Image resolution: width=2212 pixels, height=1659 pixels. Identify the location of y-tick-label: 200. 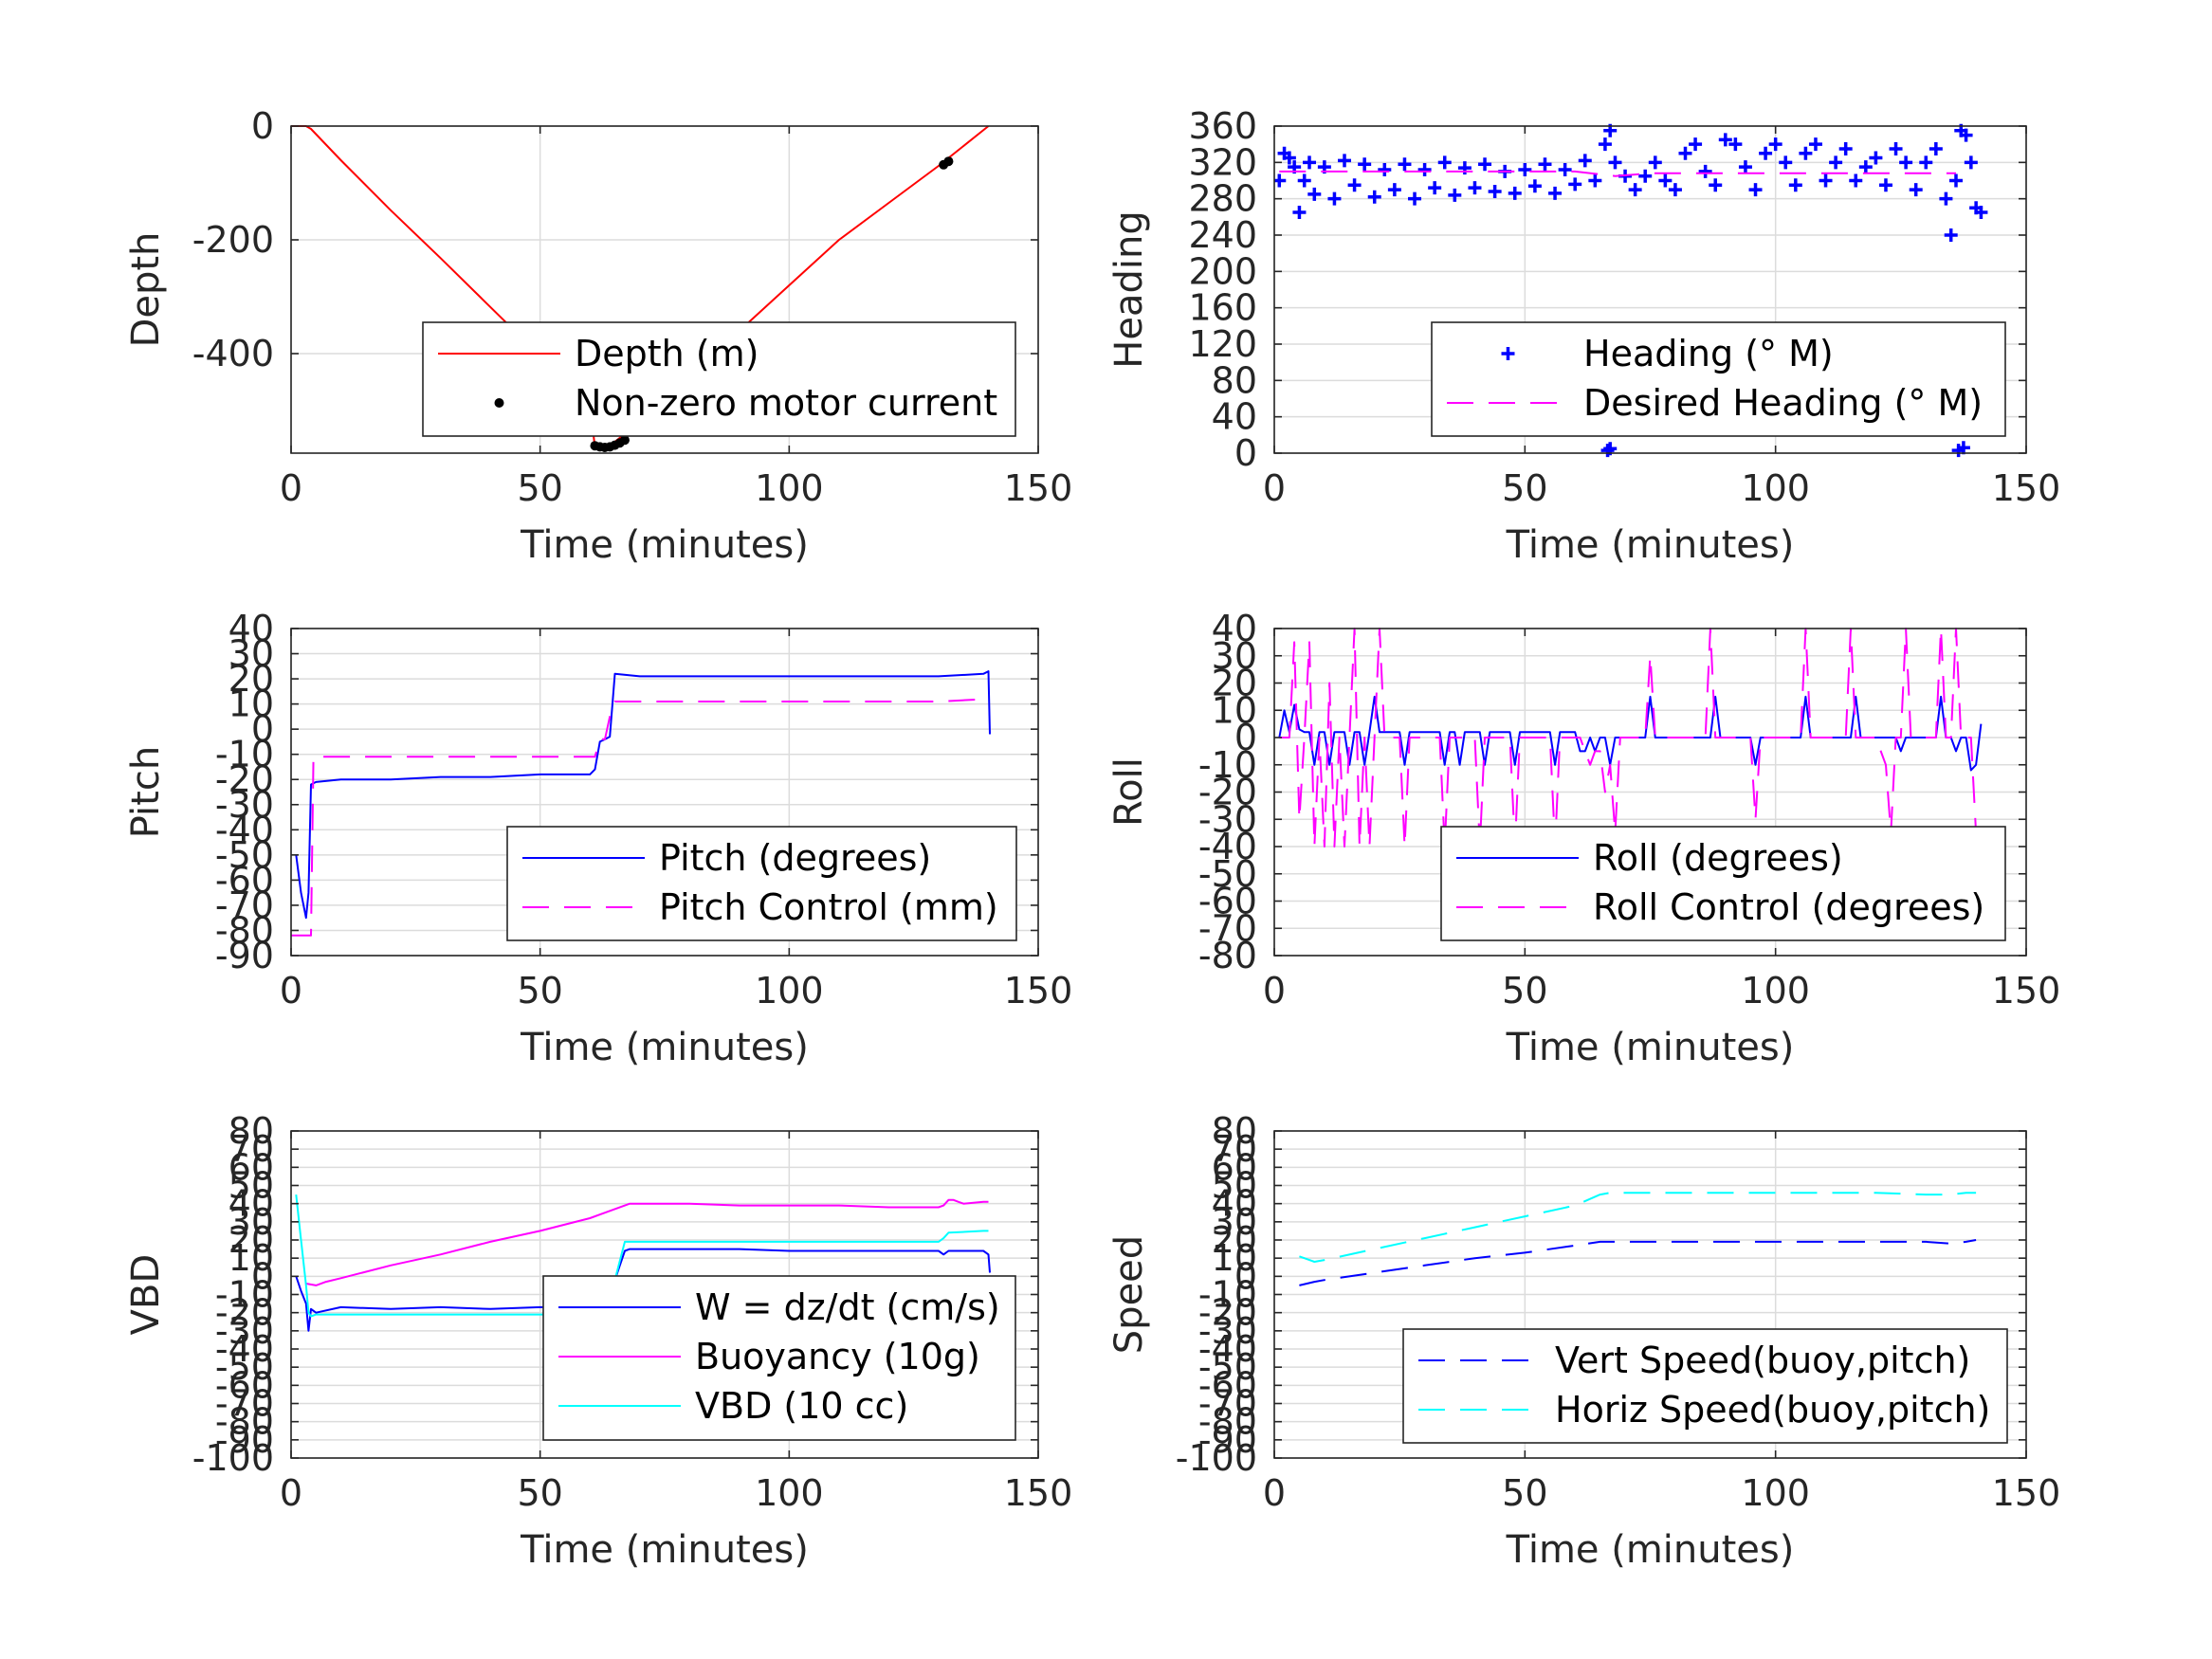
(1222, 271).